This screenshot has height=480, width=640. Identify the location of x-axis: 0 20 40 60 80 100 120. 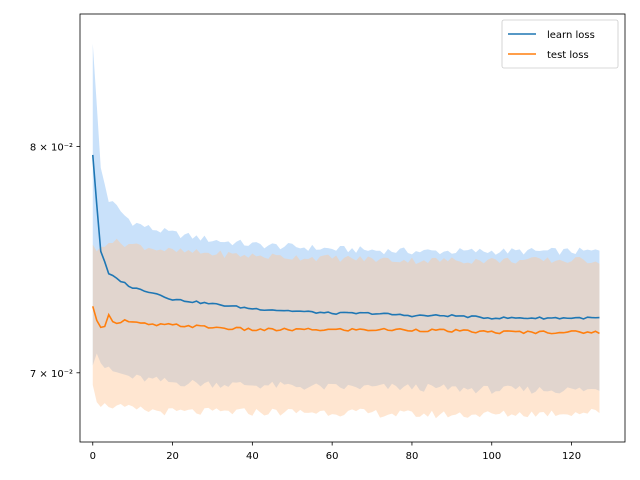
(335, 452).